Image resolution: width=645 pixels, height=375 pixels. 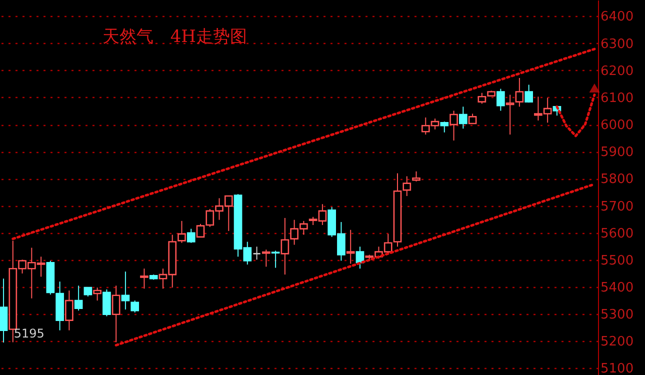 I want to click on y-tick-label: 5500, so click(x=617, y=260).